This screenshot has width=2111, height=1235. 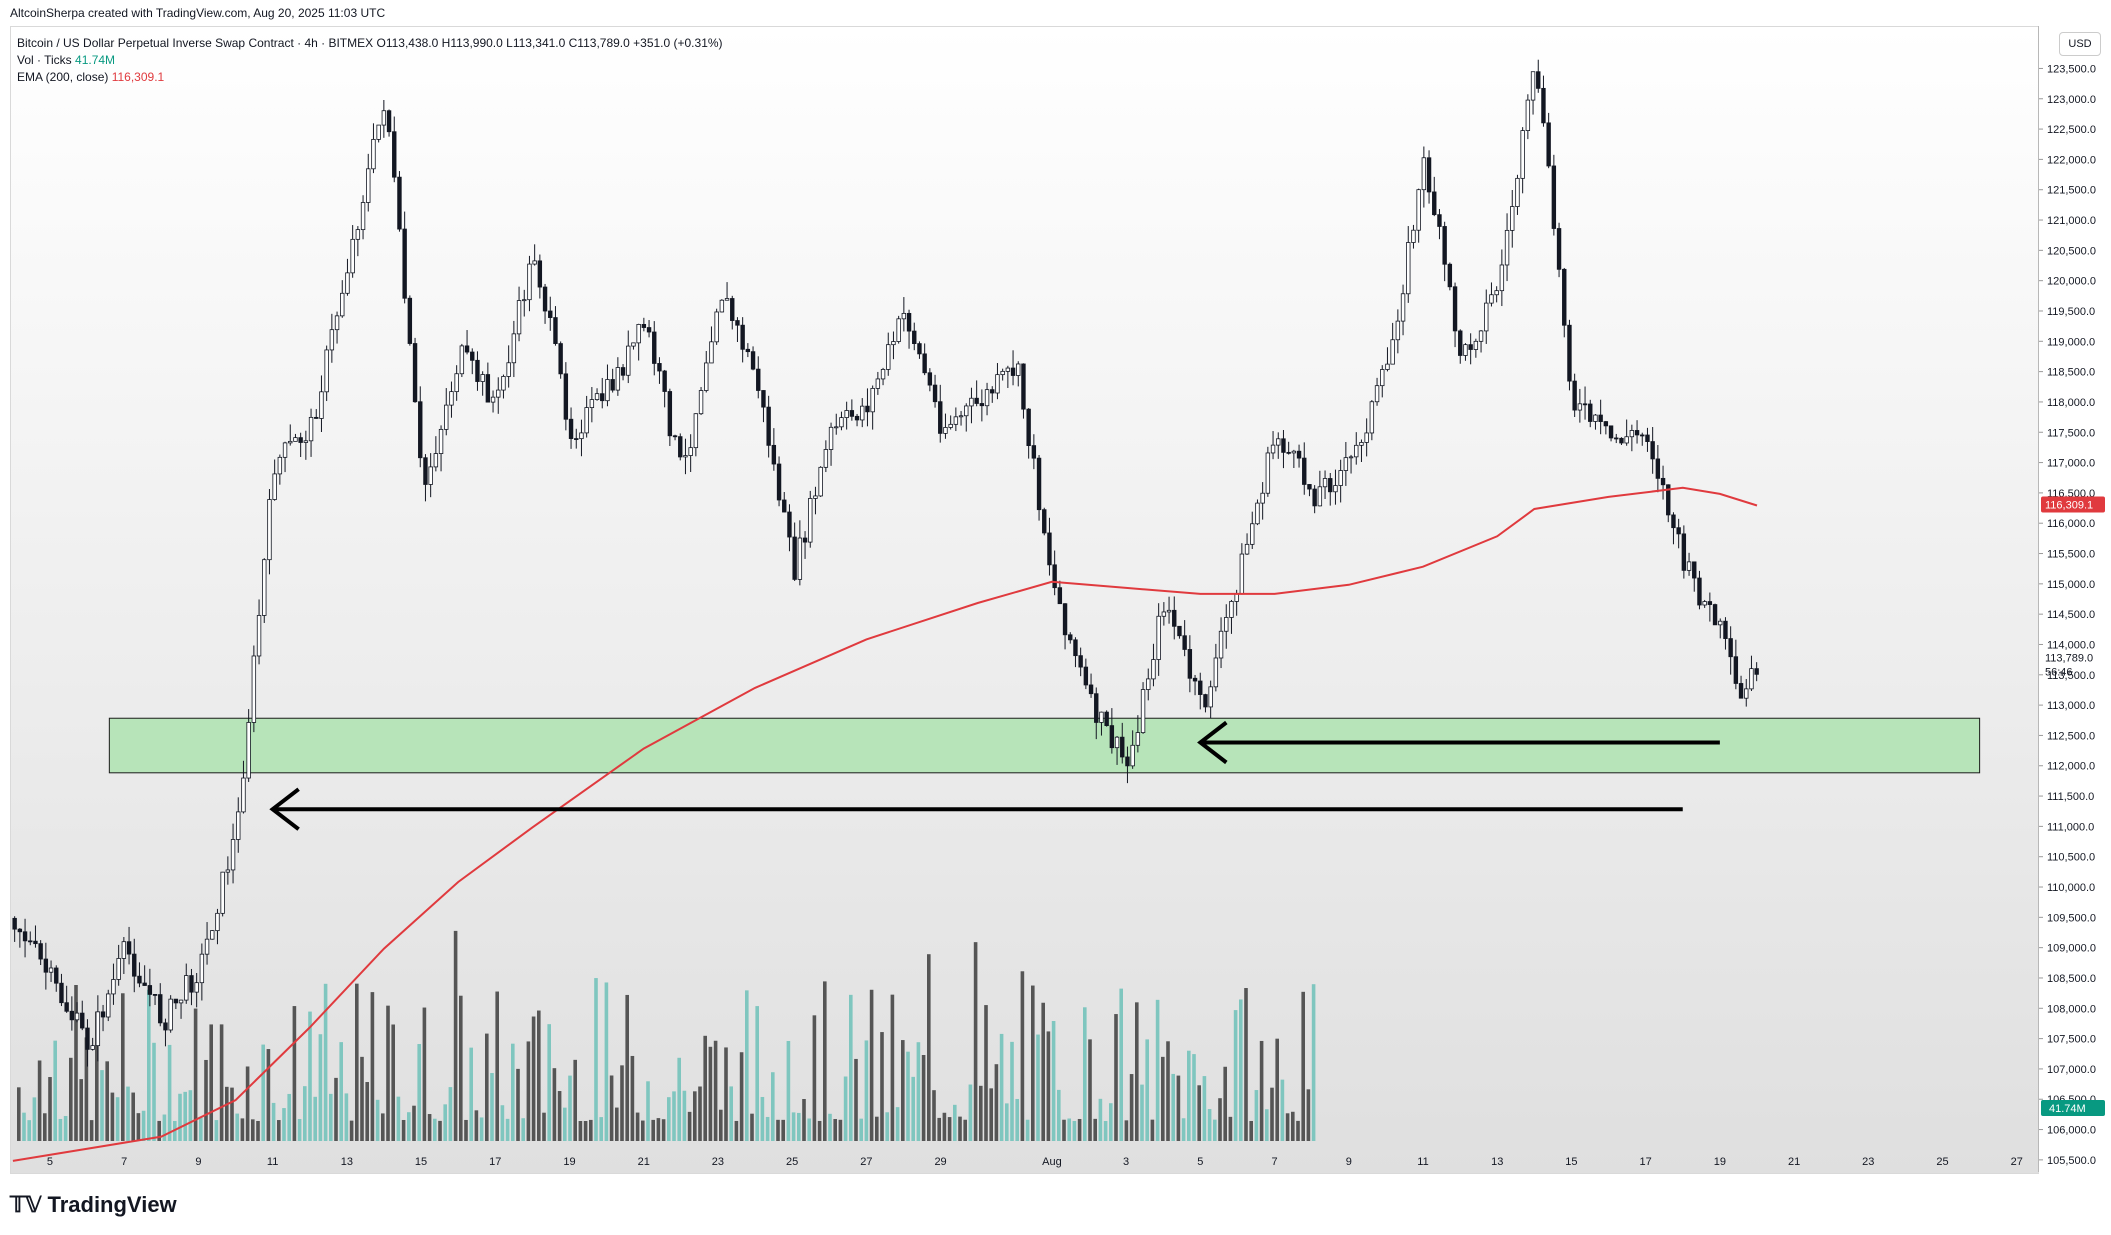 What do you see at coordinates (198, 1162) in the screenshot?
I see `time-axis-label: 9` at bounding box center [198, 1162].